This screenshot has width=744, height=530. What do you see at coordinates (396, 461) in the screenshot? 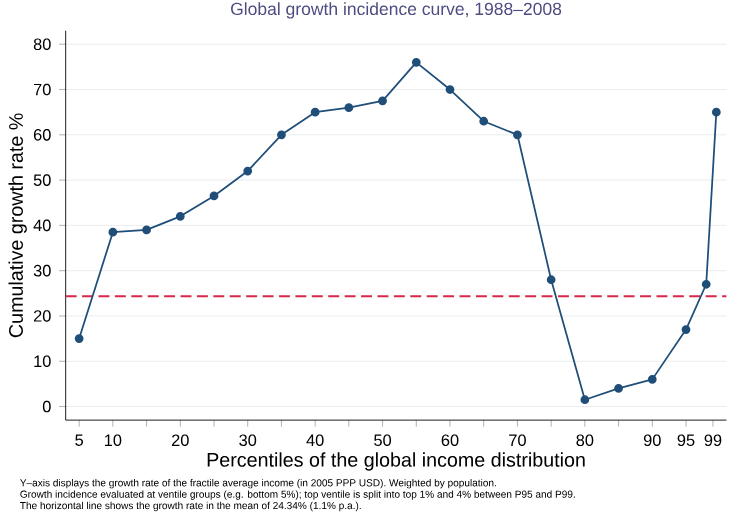
I see `x-axis-title: Percentiles of the global income distribution` at bounding box center [396, 461].